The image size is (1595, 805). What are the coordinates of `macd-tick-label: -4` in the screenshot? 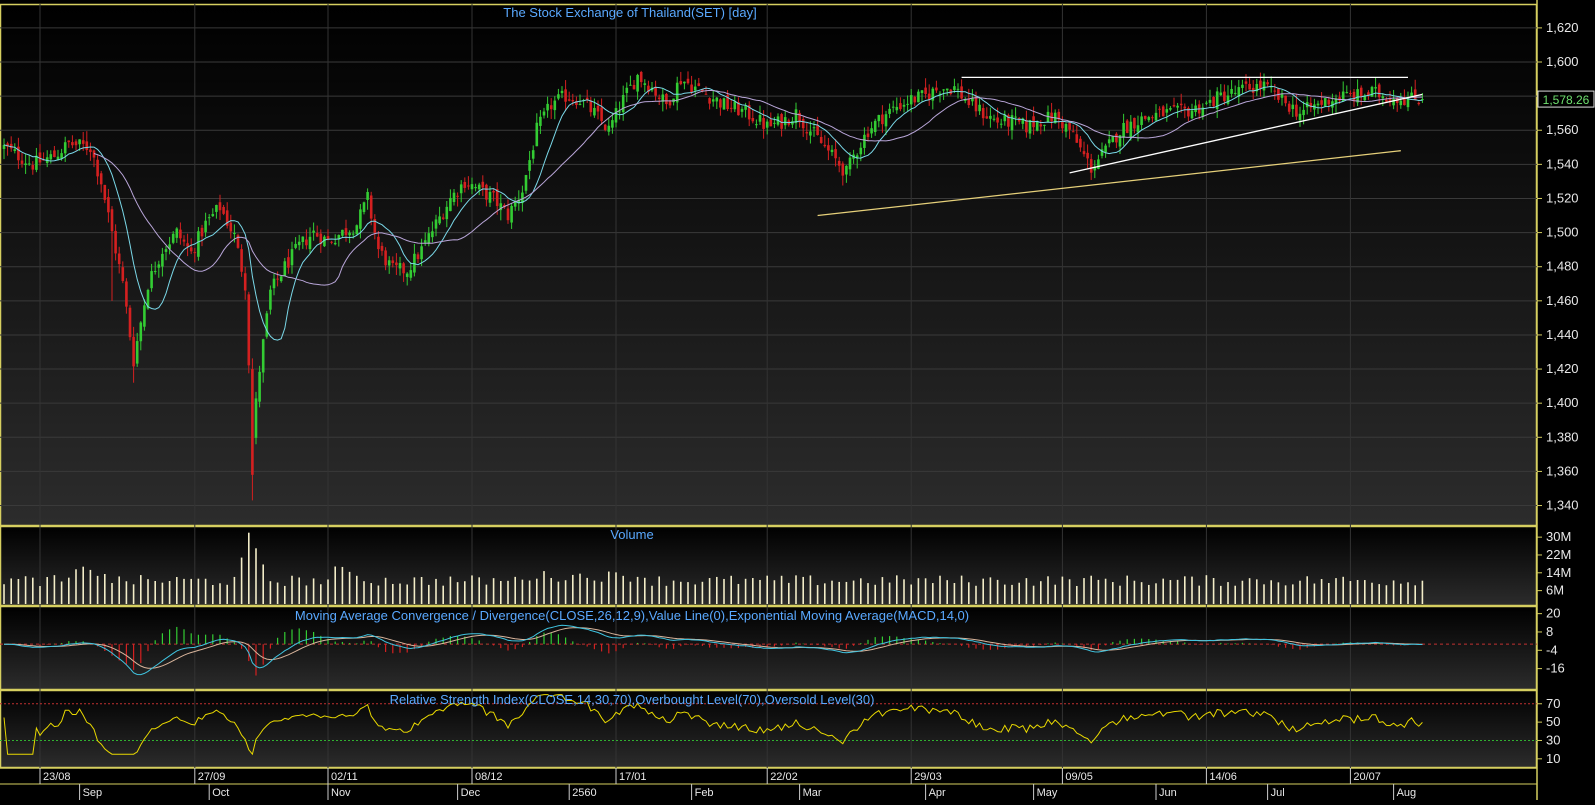 It's located at (1552, 649).